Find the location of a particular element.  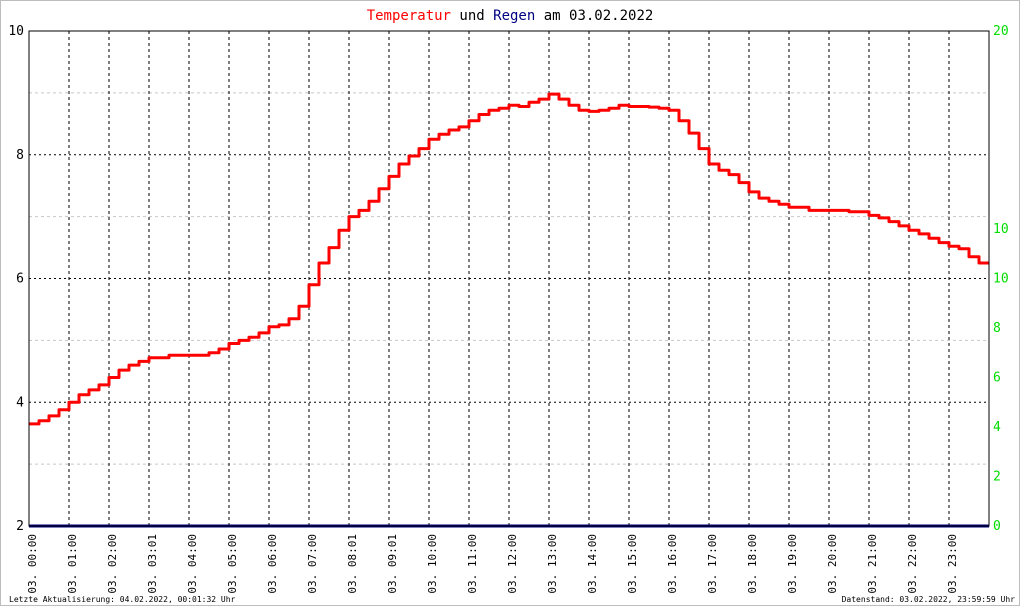

x-tick-label: 03. 09:01 is located at coordinates (392, 563).